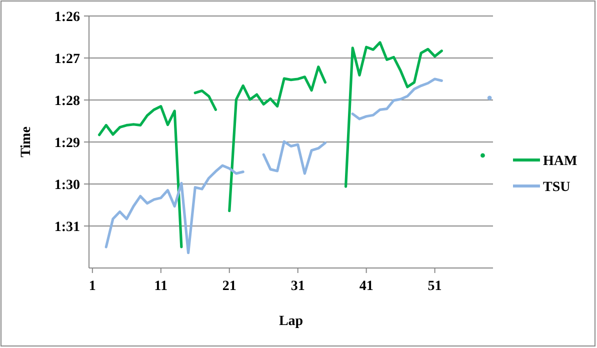 This screenshot has width=597, height=348. I want to click on x-tick-label: 1, so click(92, 286).